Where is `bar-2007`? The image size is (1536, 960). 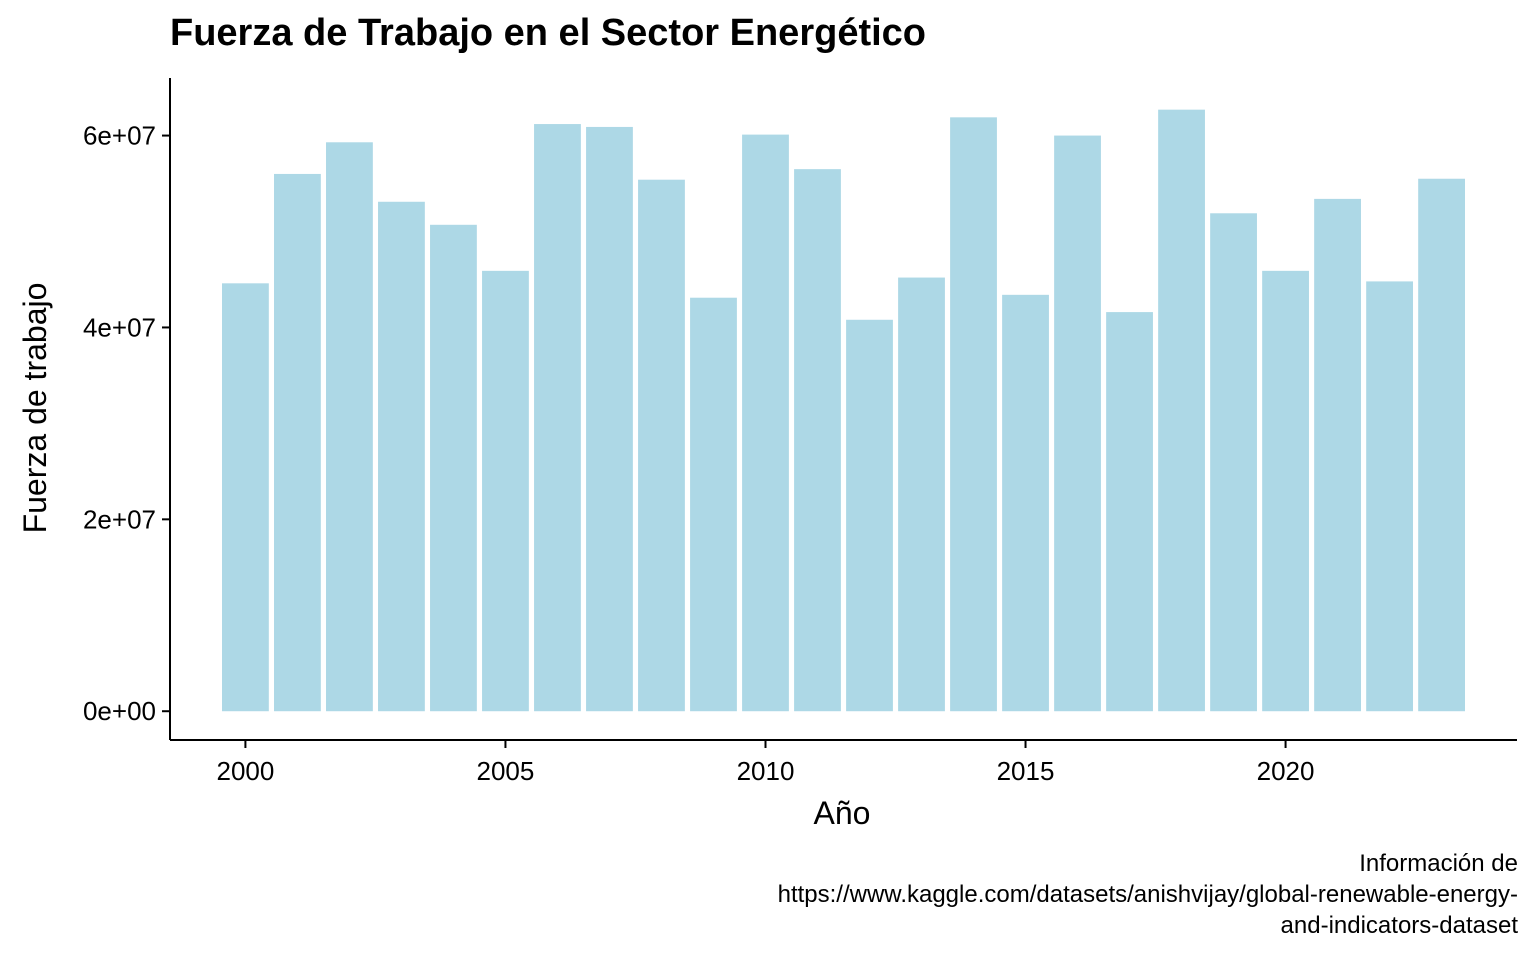
bar-2007 is located at coordinates (609, 419).